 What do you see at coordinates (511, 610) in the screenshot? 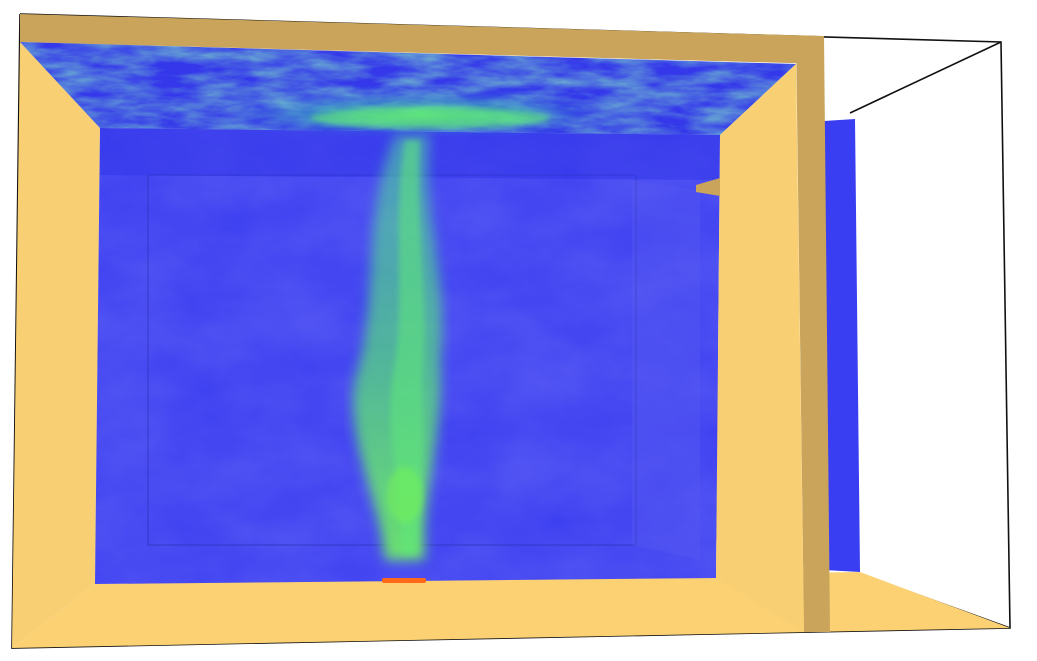
I see `floor` at bounding box center [511, 610].